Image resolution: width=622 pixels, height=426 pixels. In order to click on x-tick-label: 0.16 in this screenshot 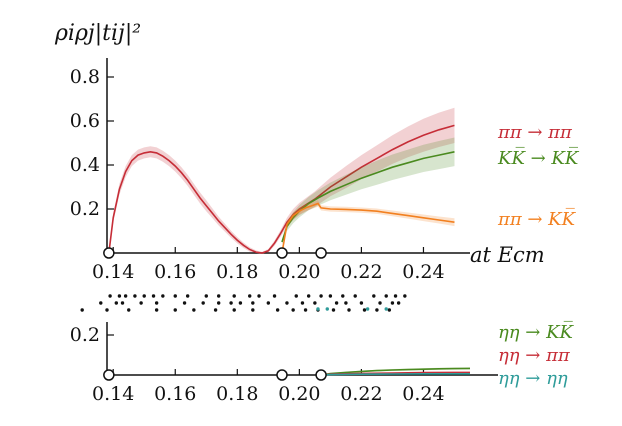, I will do `click(175, 394)`.